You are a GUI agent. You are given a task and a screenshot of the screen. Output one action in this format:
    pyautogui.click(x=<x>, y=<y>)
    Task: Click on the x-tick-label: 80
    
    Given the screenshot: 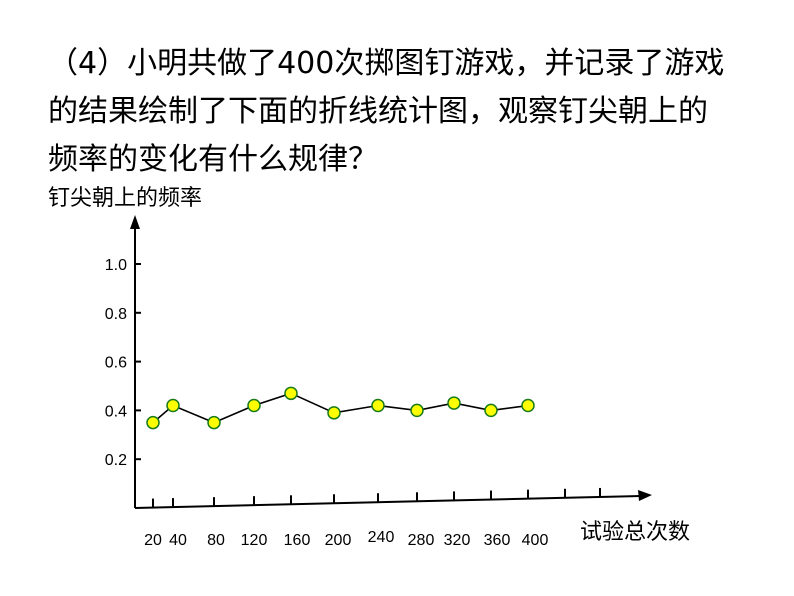 What is the action you would take?
    pyautogui.click(x=216, y=540)
    